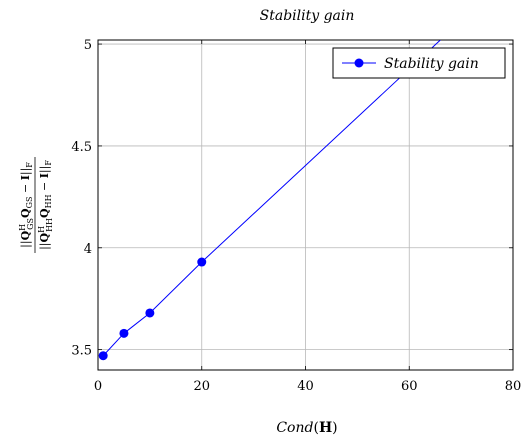 Image resolution: width=522 pixels, height=441 pixels. I want to click on legend: Stability gain, so click(419, 63).